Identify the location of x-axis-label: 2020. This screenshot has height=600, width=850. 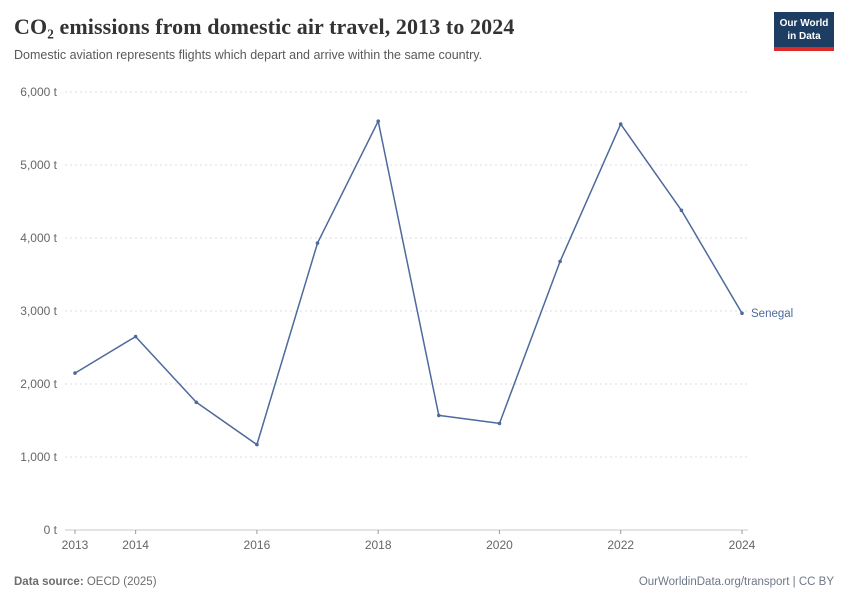
(499, 545).